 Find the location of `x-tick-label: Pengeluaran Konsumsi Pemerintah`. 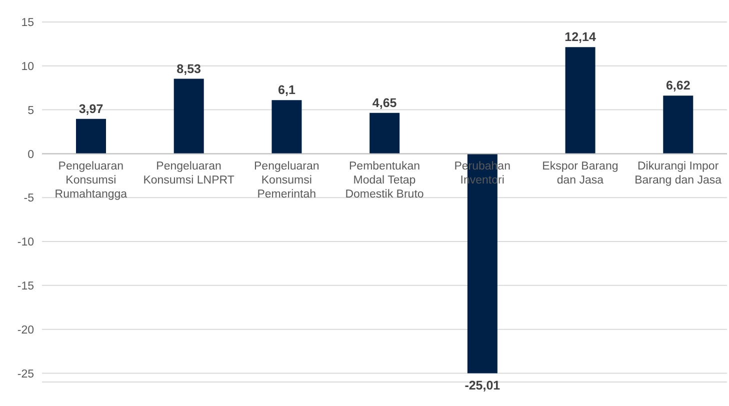

x-tick-label: Pengeluaran Konsumsi Pemerintah is located at coordinates (287, 180).